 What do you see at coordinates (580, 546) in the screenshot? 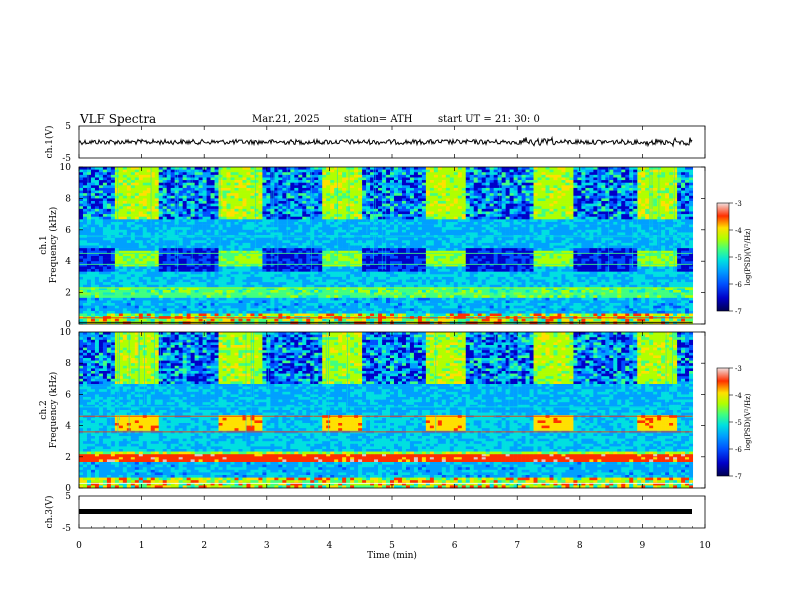
I see `time-tick-label: 8` at bounding box center [580, 546].